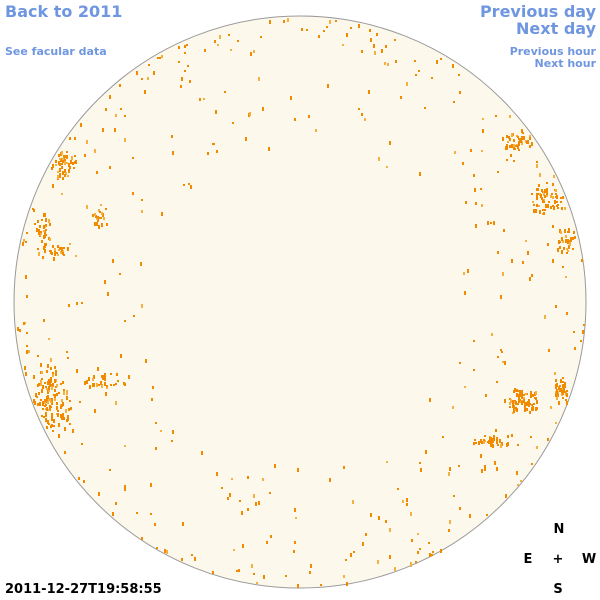 This screenshot has height=600, width=600. Describe the element at coordinates (537, 11) in the screenshot. I see `previous-day-link: Previous day` at that location.